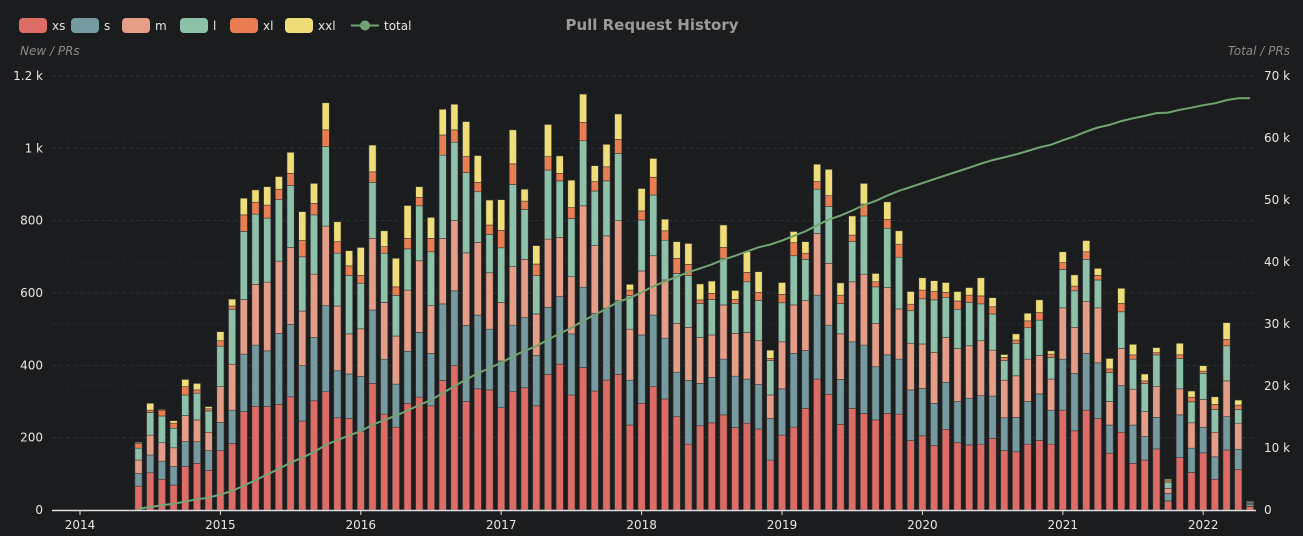 Image resolution: width=1303 pixels, height=536 pixels. Describe the element at coordinates (194, 25) in the screenshot. I see `legend-swatch-l` at that location.